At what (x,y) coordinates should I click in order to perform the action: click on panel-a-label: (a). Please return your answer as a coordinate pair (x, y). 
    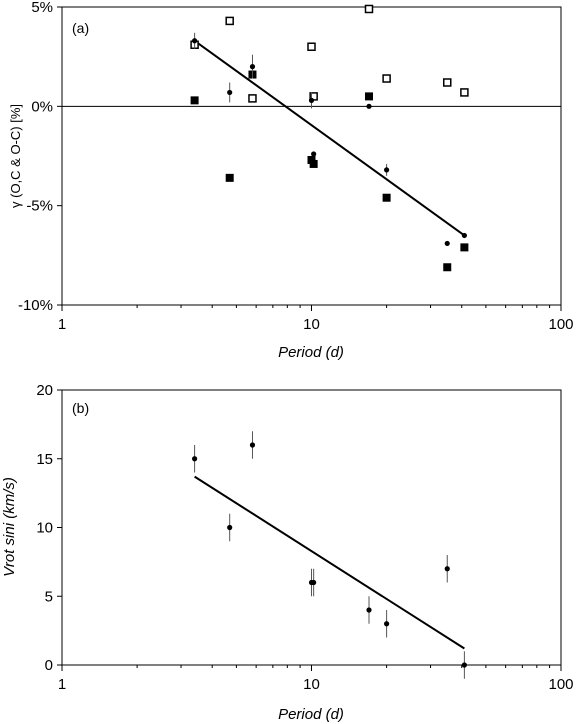
    Looking at the image, I should click on (80, 28).